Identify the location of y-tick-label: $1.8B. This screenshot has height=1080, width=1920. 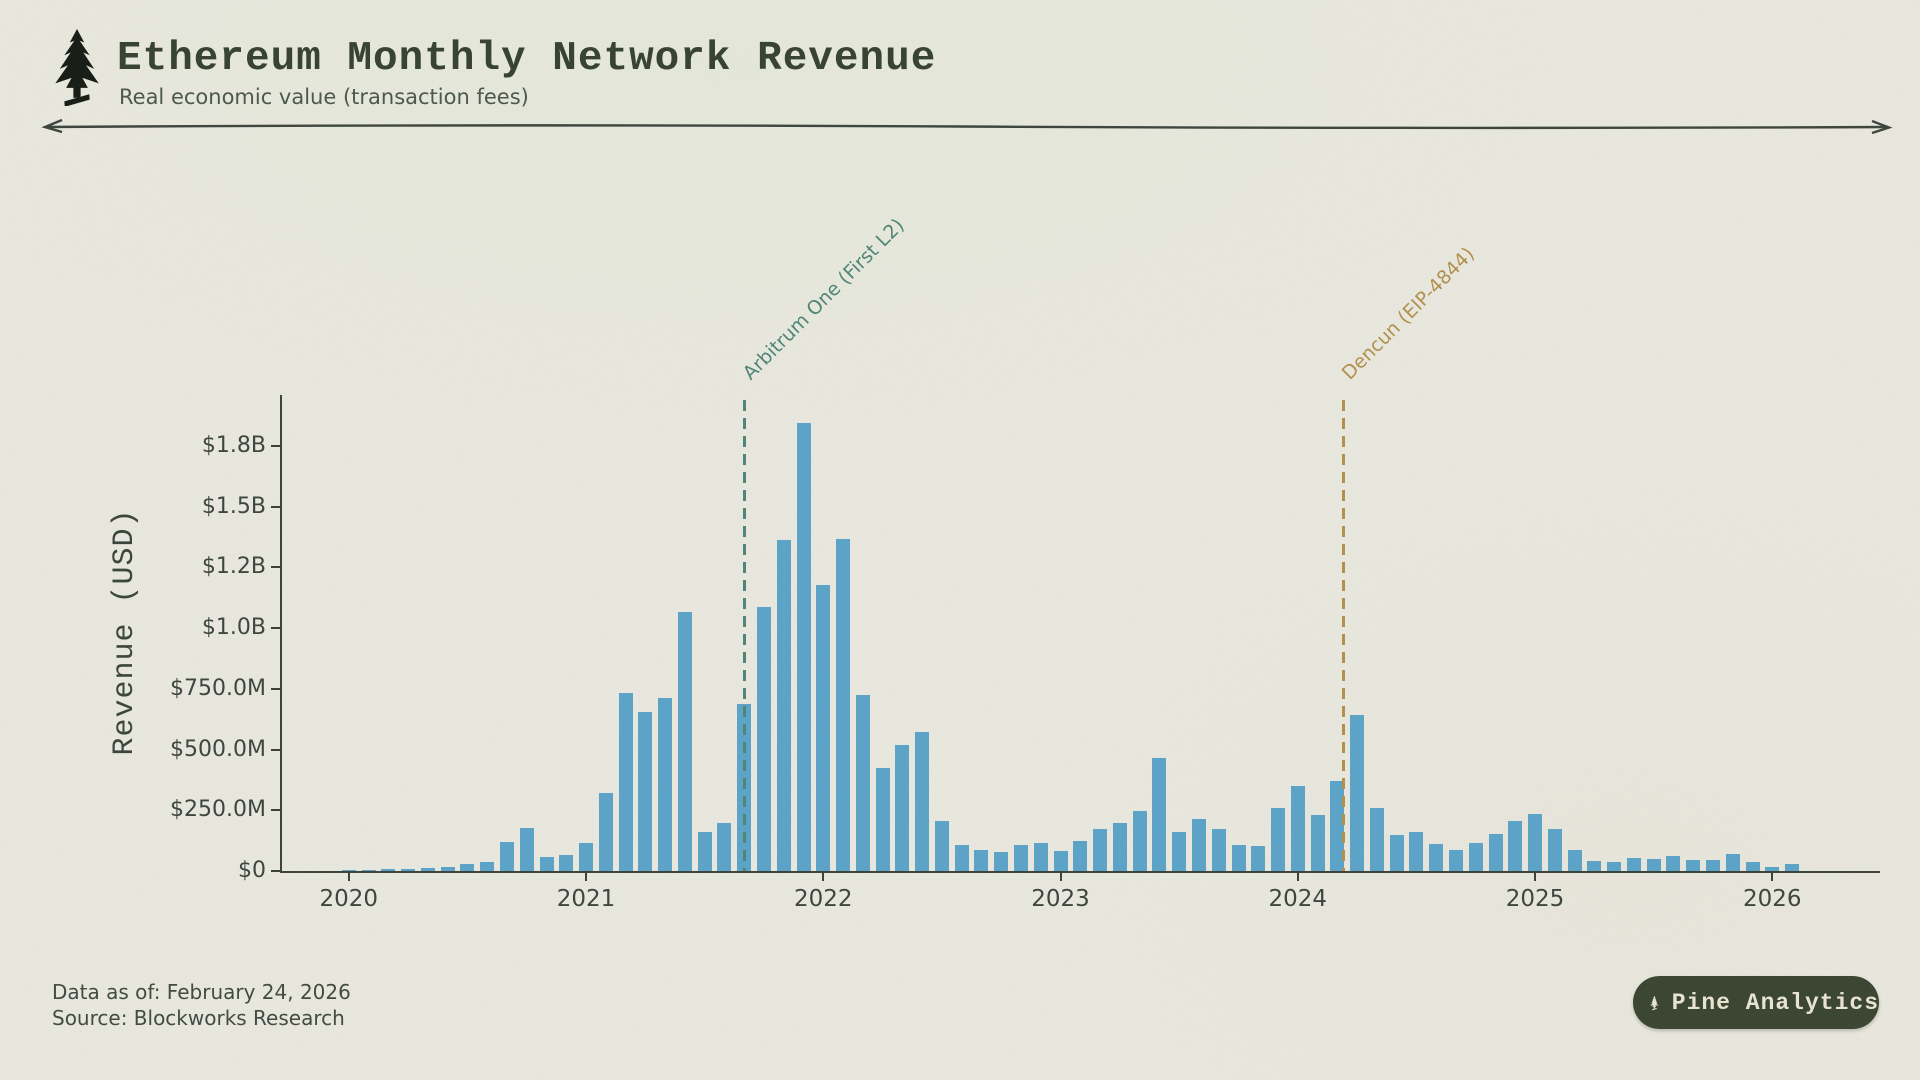
(233, 445).